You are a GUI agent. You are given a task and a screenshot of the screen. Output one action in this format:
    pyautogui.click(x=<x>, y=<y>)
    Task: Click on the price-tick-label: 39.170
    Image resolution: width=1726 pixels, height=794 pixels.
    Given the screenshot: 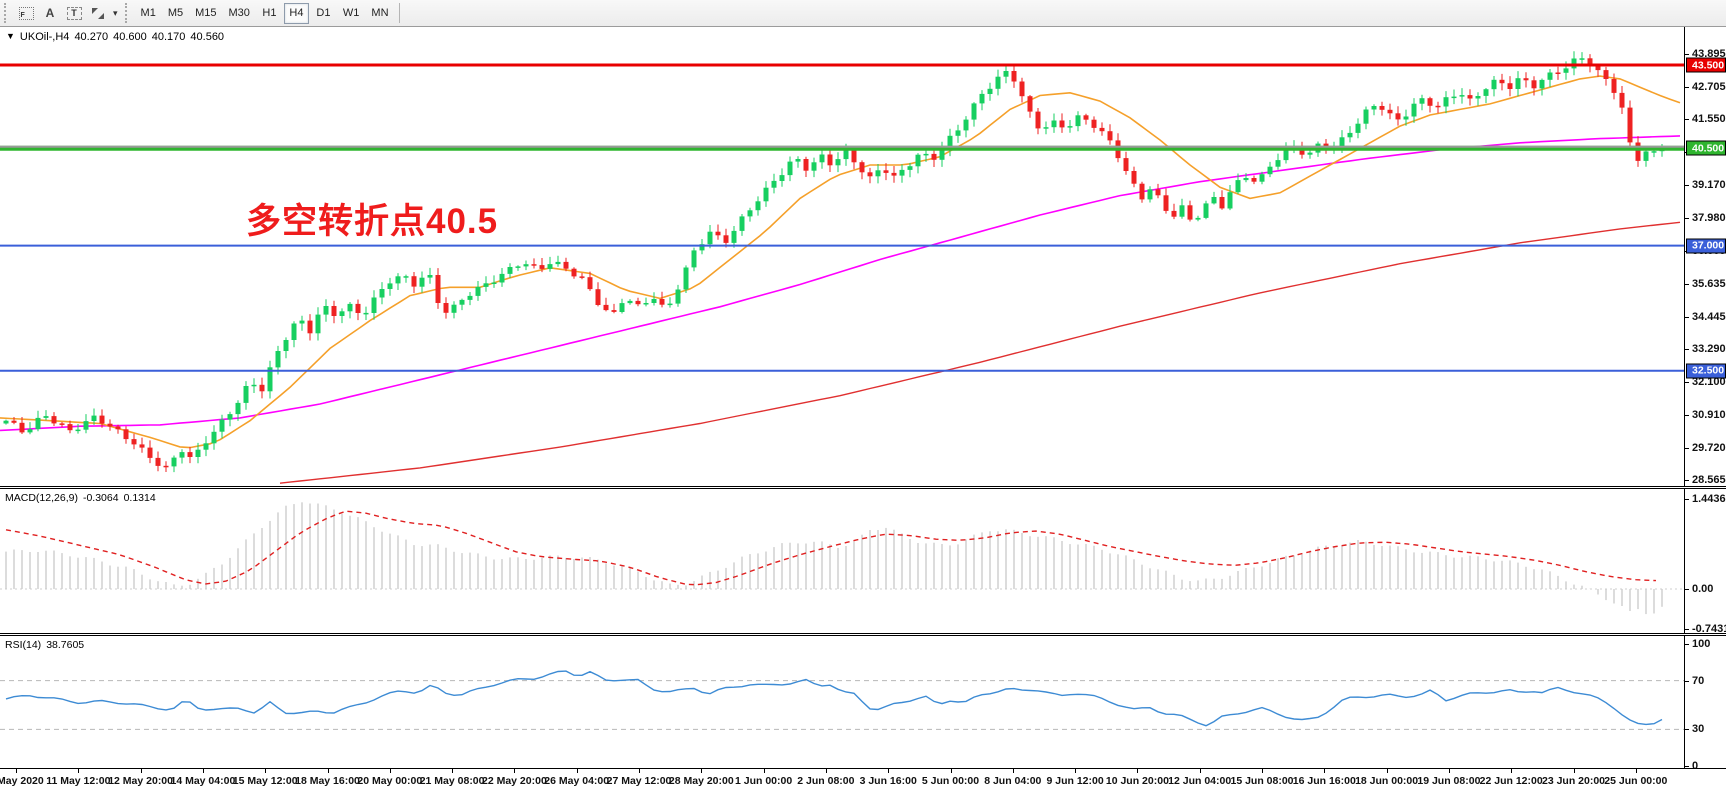 What is the action you would take?
    pyautogui.click(x=1709, y=185)
    